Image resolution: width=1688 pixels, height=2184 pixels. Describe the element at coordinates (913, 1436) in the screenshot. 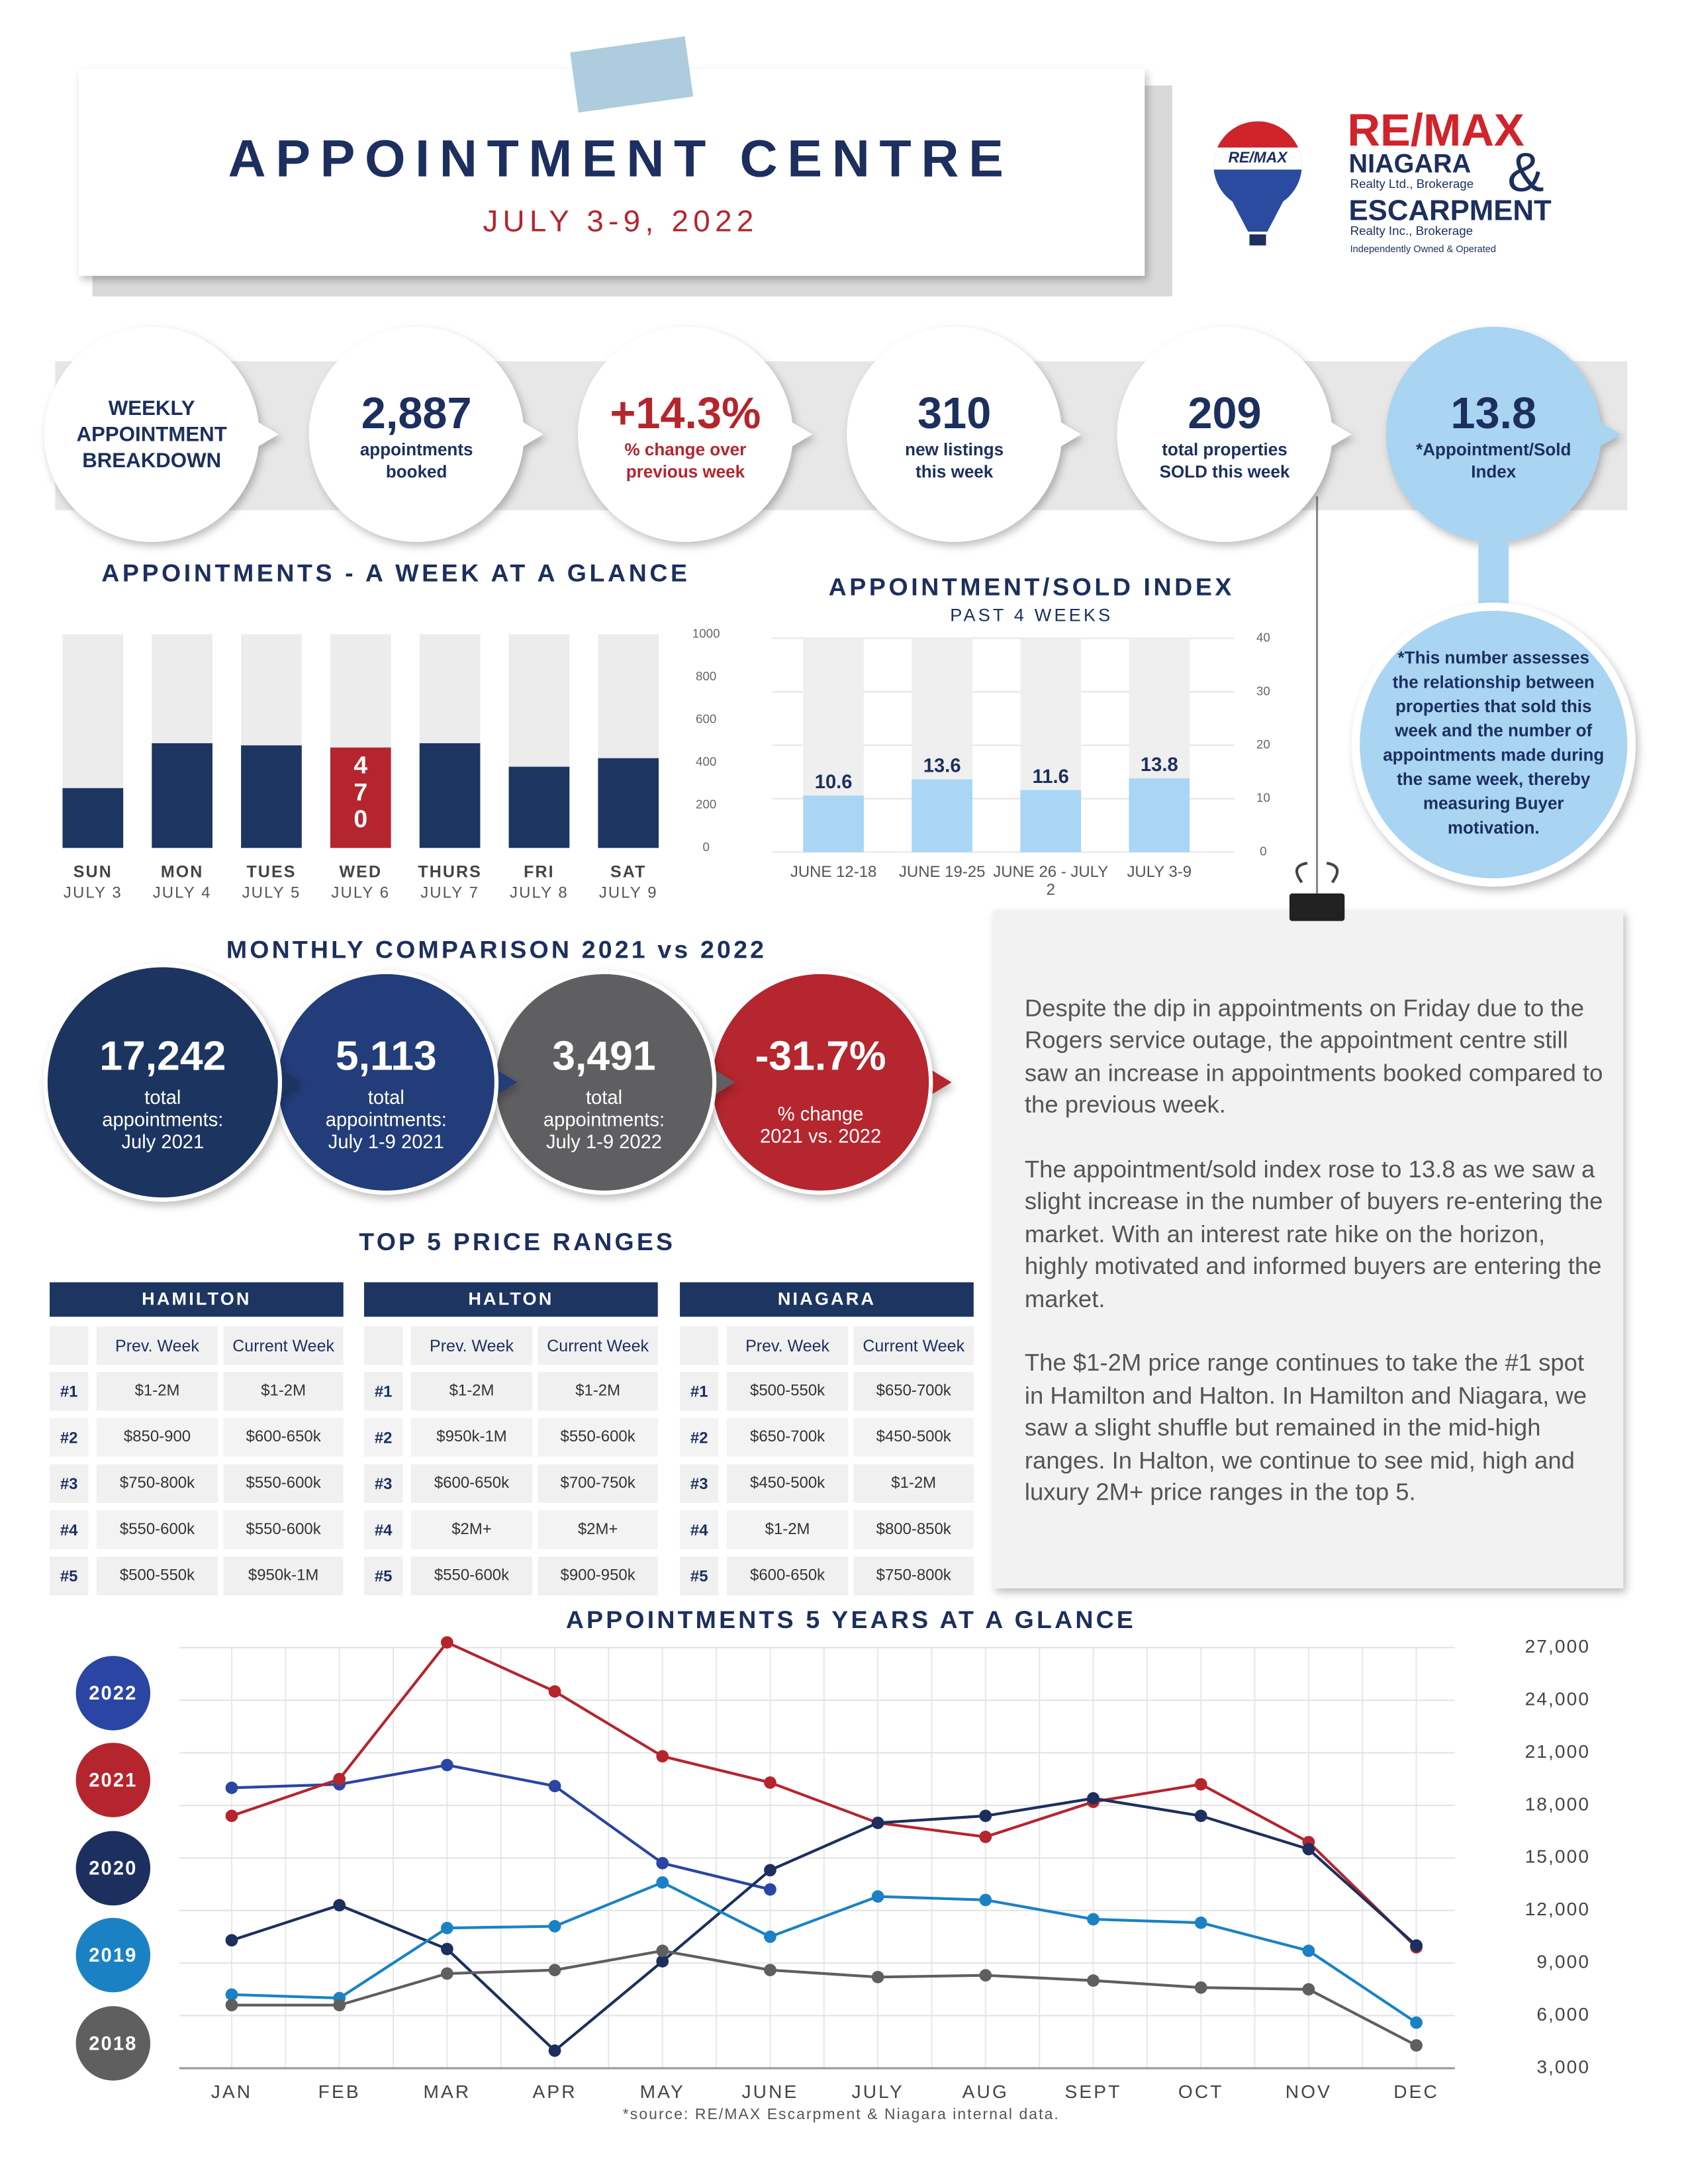

I see `current-range: $450-500k` at that location.